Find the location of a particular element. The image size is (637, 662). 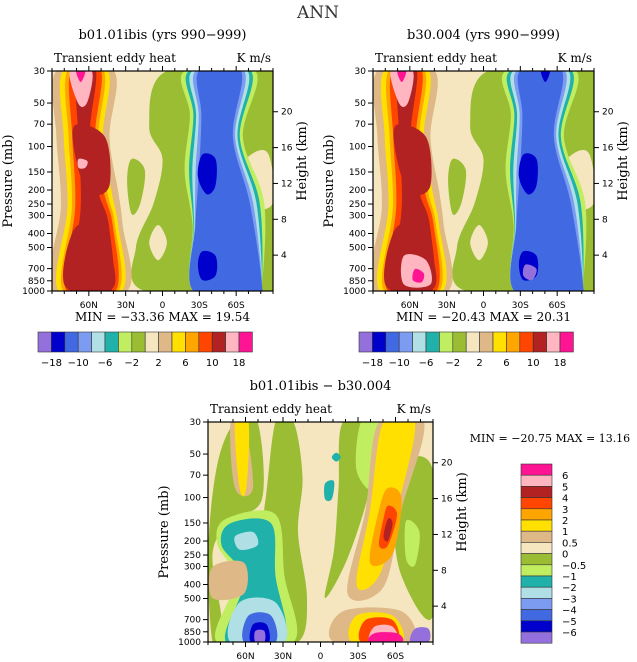

colorbar-label: −0.5 is located at coordinates (574, 566).